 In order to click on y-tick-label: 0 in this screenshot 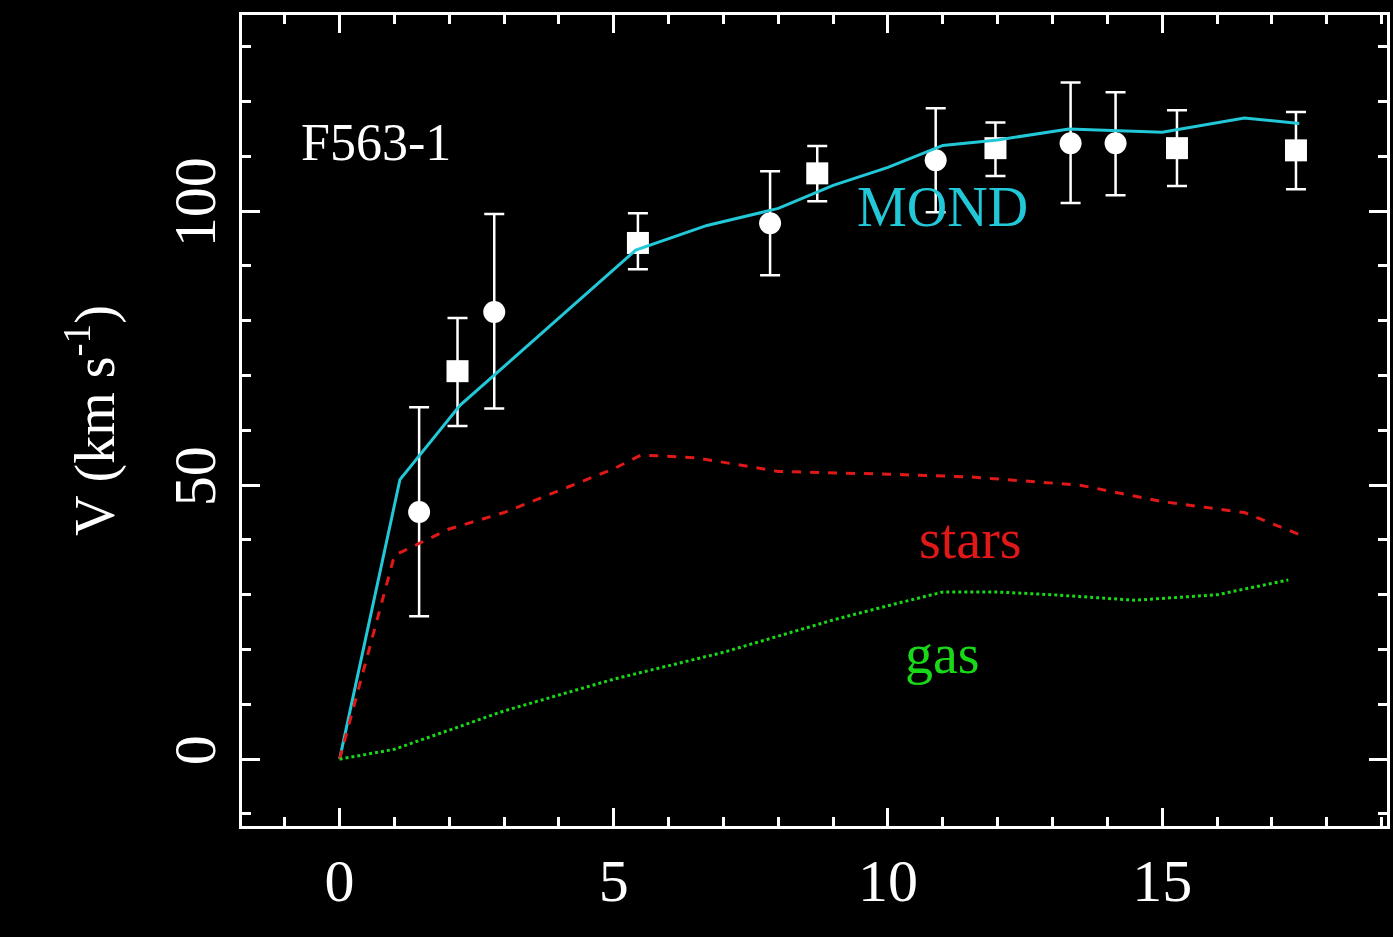, I will do `click(195, 750)`.